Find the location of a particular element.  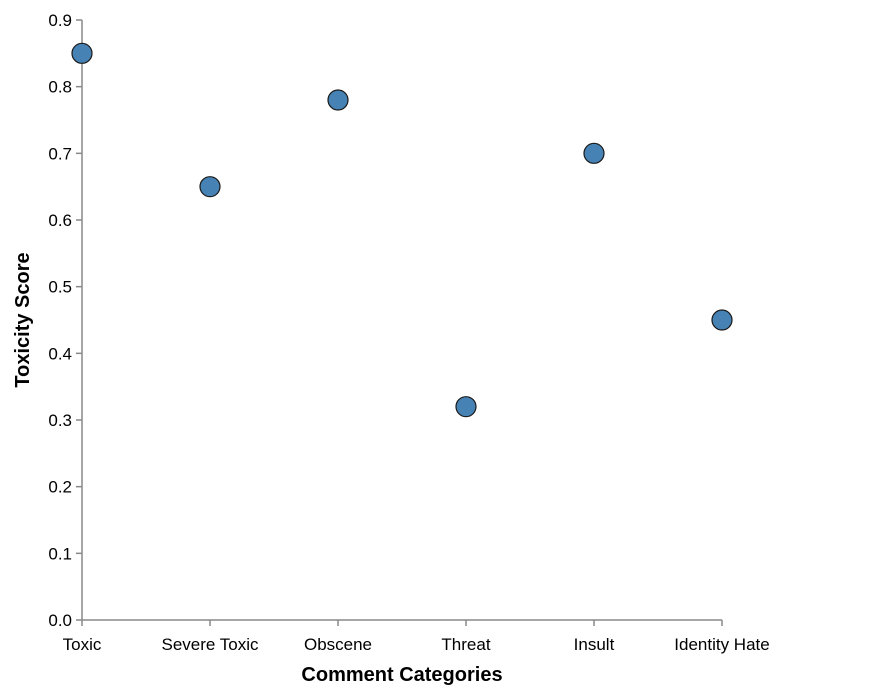

x-tick-label: Insult is located at coordinates (594, 644).